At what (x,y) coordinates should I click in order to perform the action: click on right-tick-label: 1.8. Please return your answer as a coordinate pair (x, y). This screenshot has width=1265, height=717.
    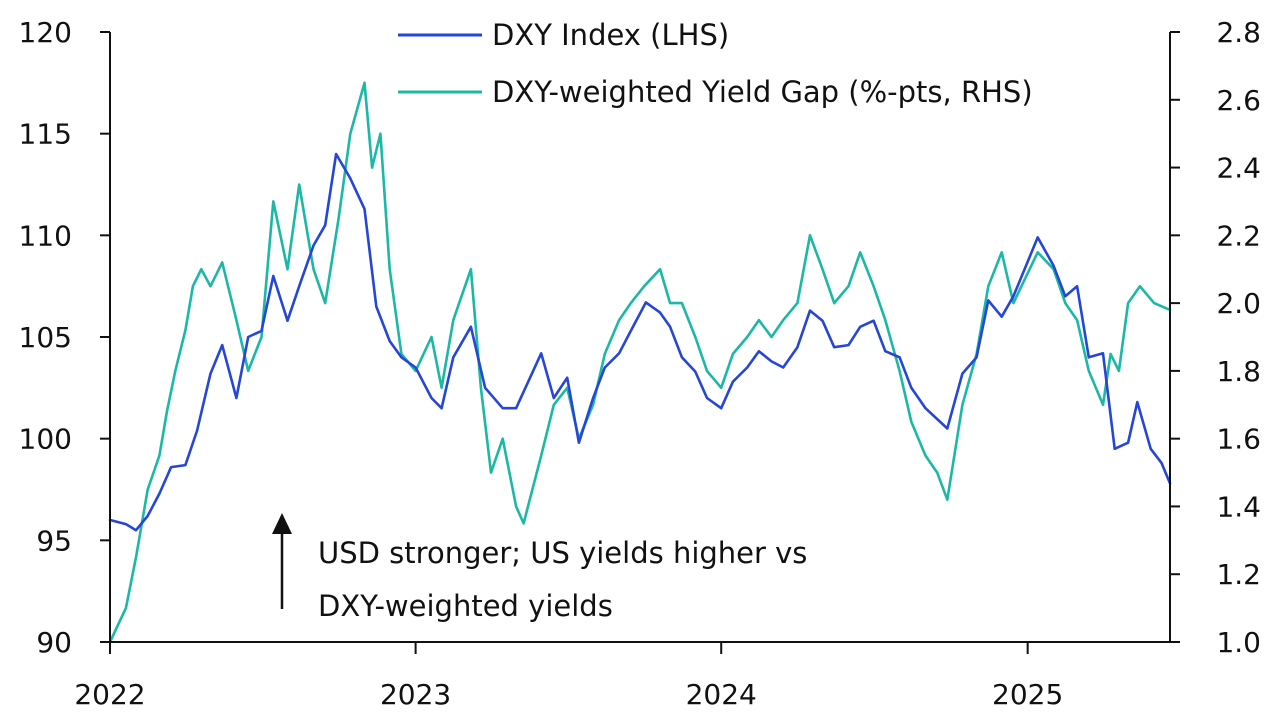
    Looking at the image, I should click on (1238, 371).